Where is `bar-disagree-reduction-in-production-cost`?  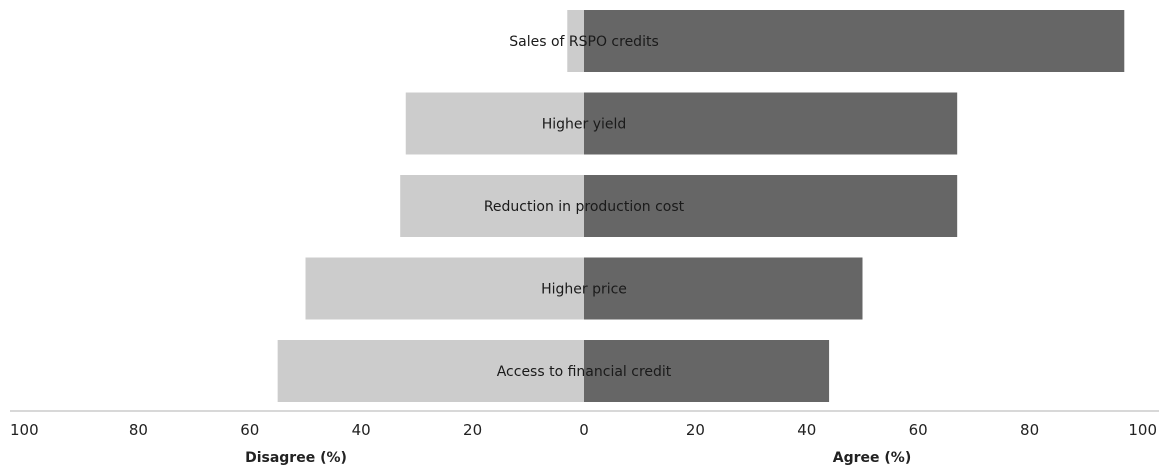 bar-disagree-reduction-in-production-cost is located at coordinates (492, 206).